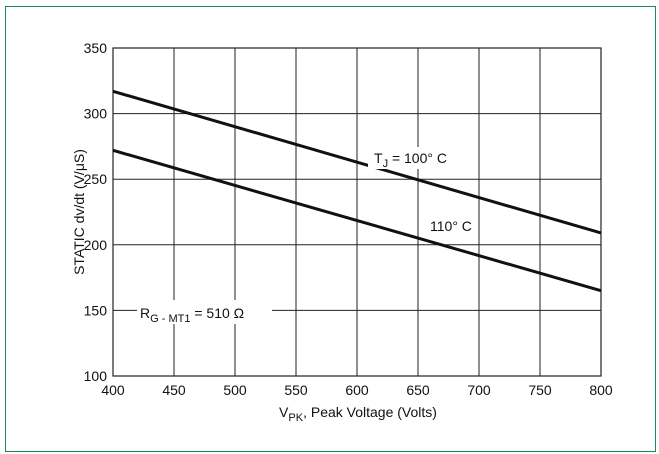 The image size is (659, 454). I want to click on x-tick-label: 650, so click(418, 390).